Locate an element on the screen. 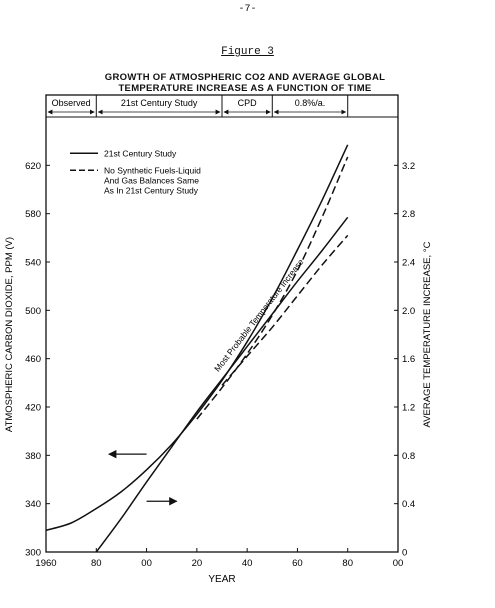 This screenshot has height=608, width=495. y-tick-label: 380 is located at coordinates (33, 456).